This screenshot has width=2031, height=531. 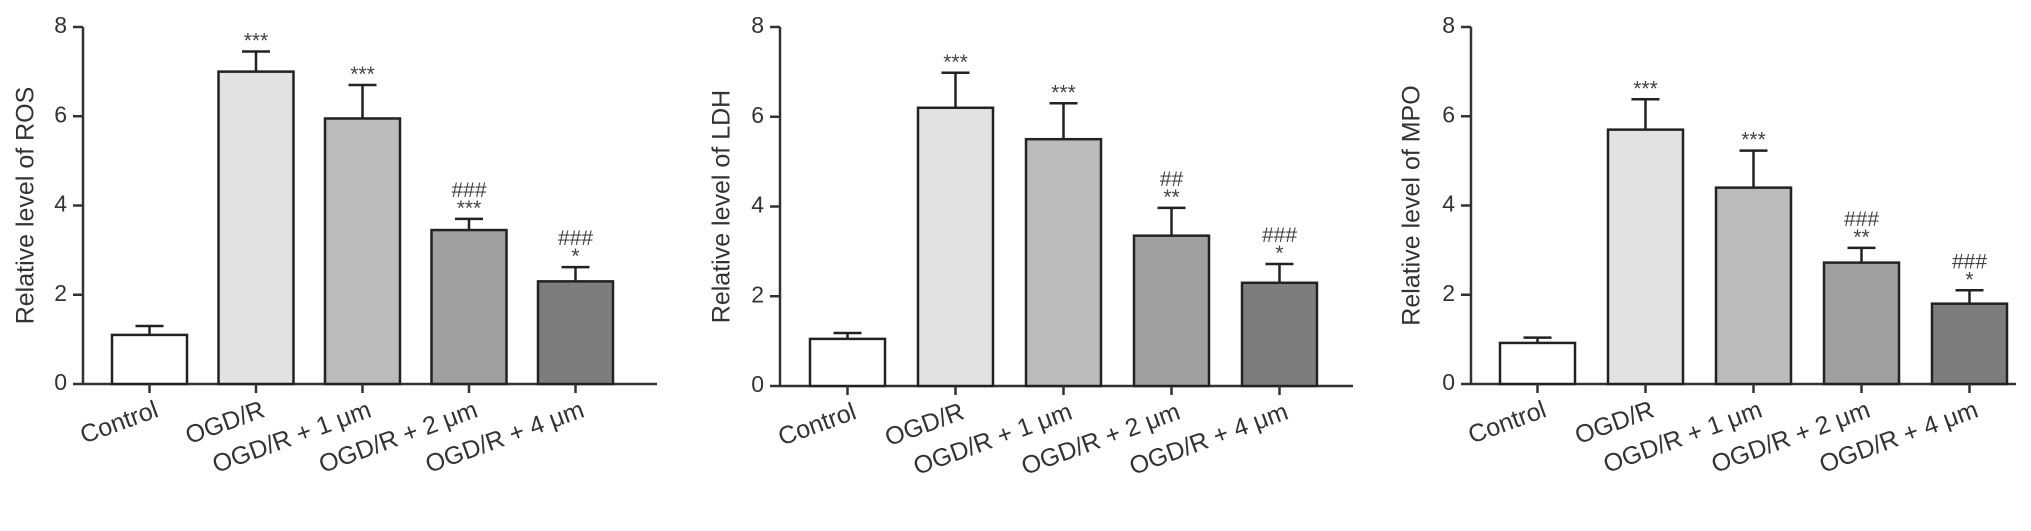 What do you see at coordinates (575, 256) in the screenshot?
I see `chart1-significance-label: *` at bounding box center [575, 256].